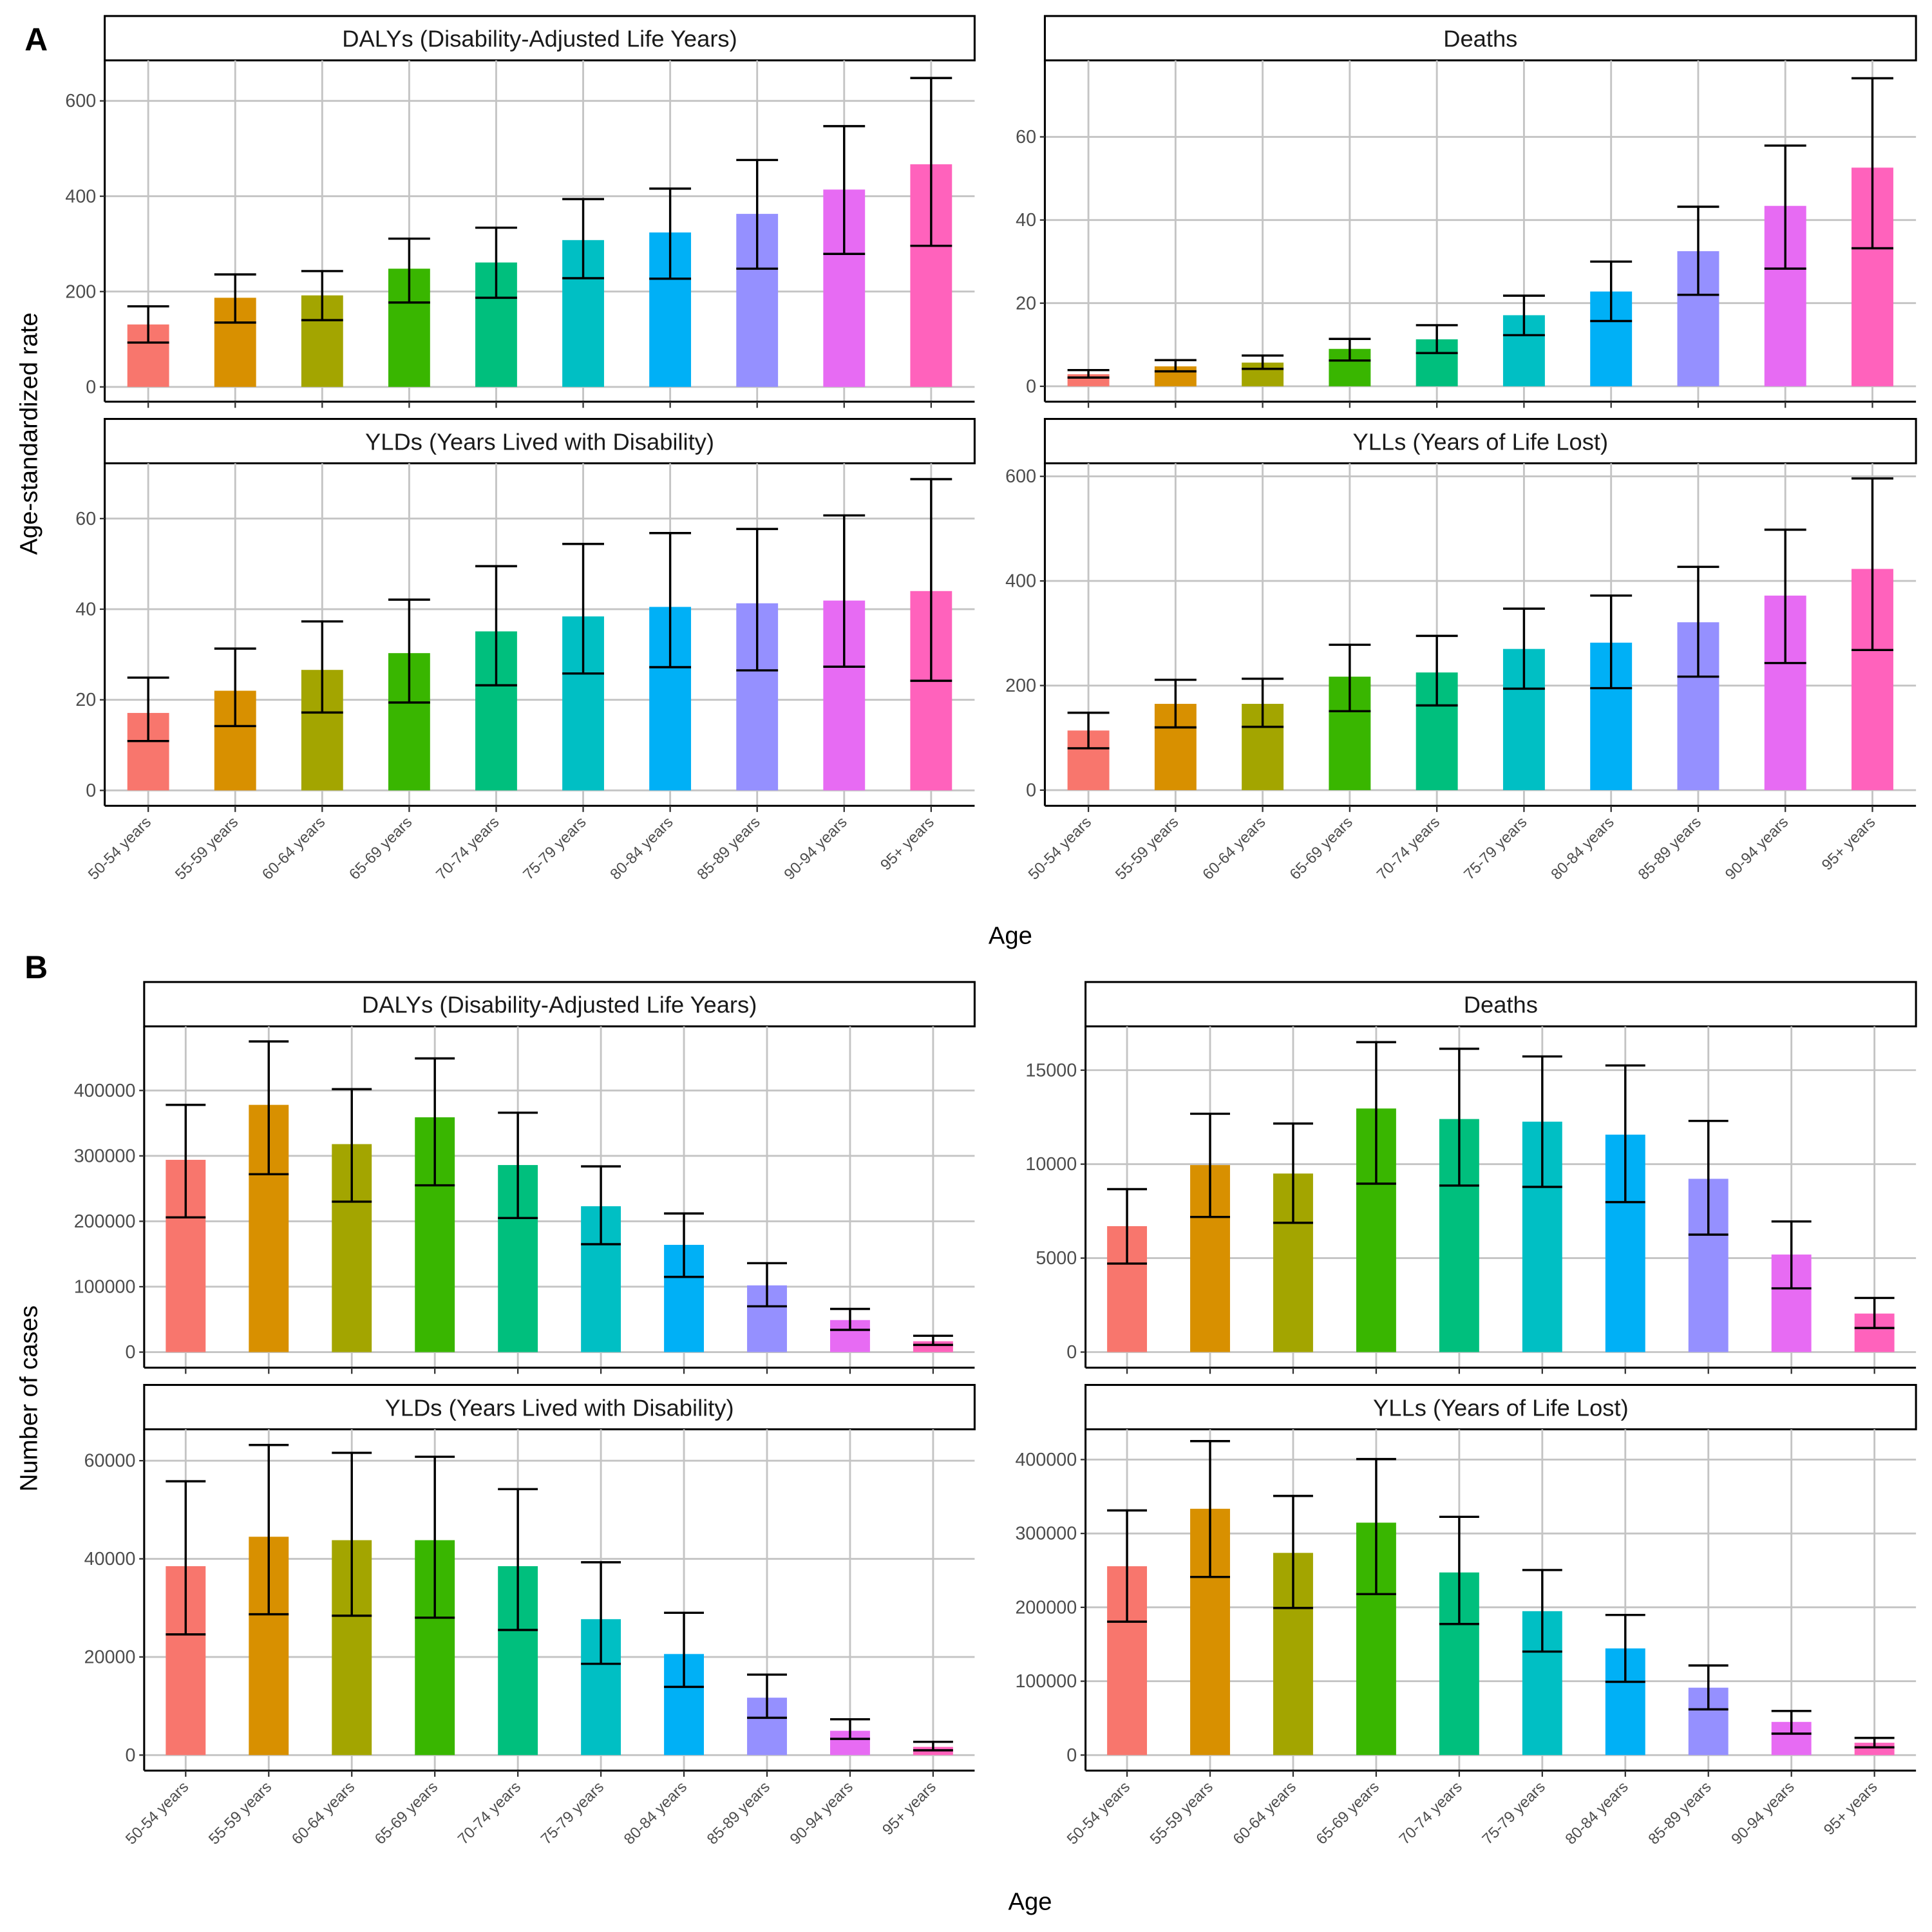 This screenshot has width=1932, height=1932. I want to click on bar-95-years, so click(1874, 1750).